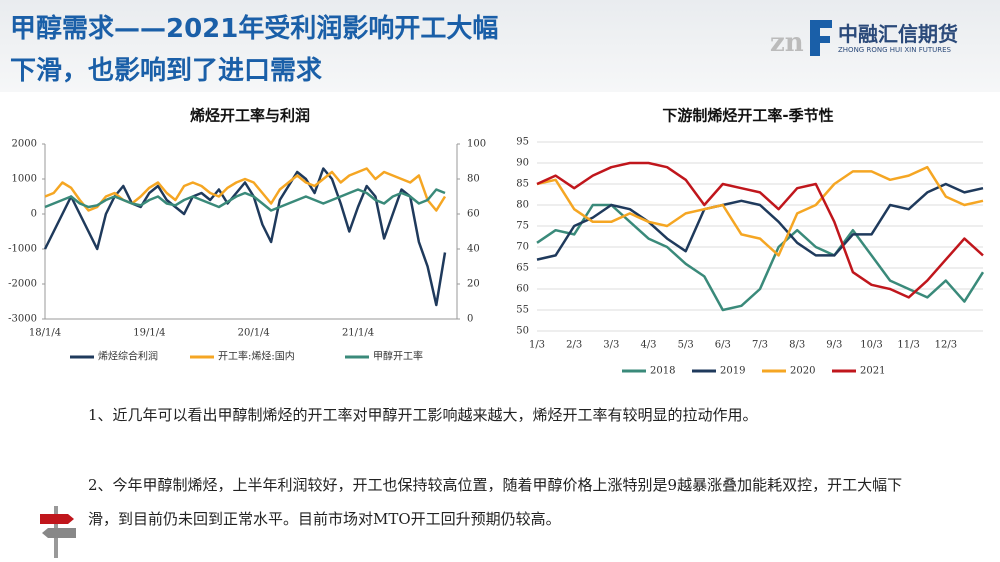  Describe the element at coordinates (732, 371) in the screenshot. I see `legend-label: 2019` at that location.